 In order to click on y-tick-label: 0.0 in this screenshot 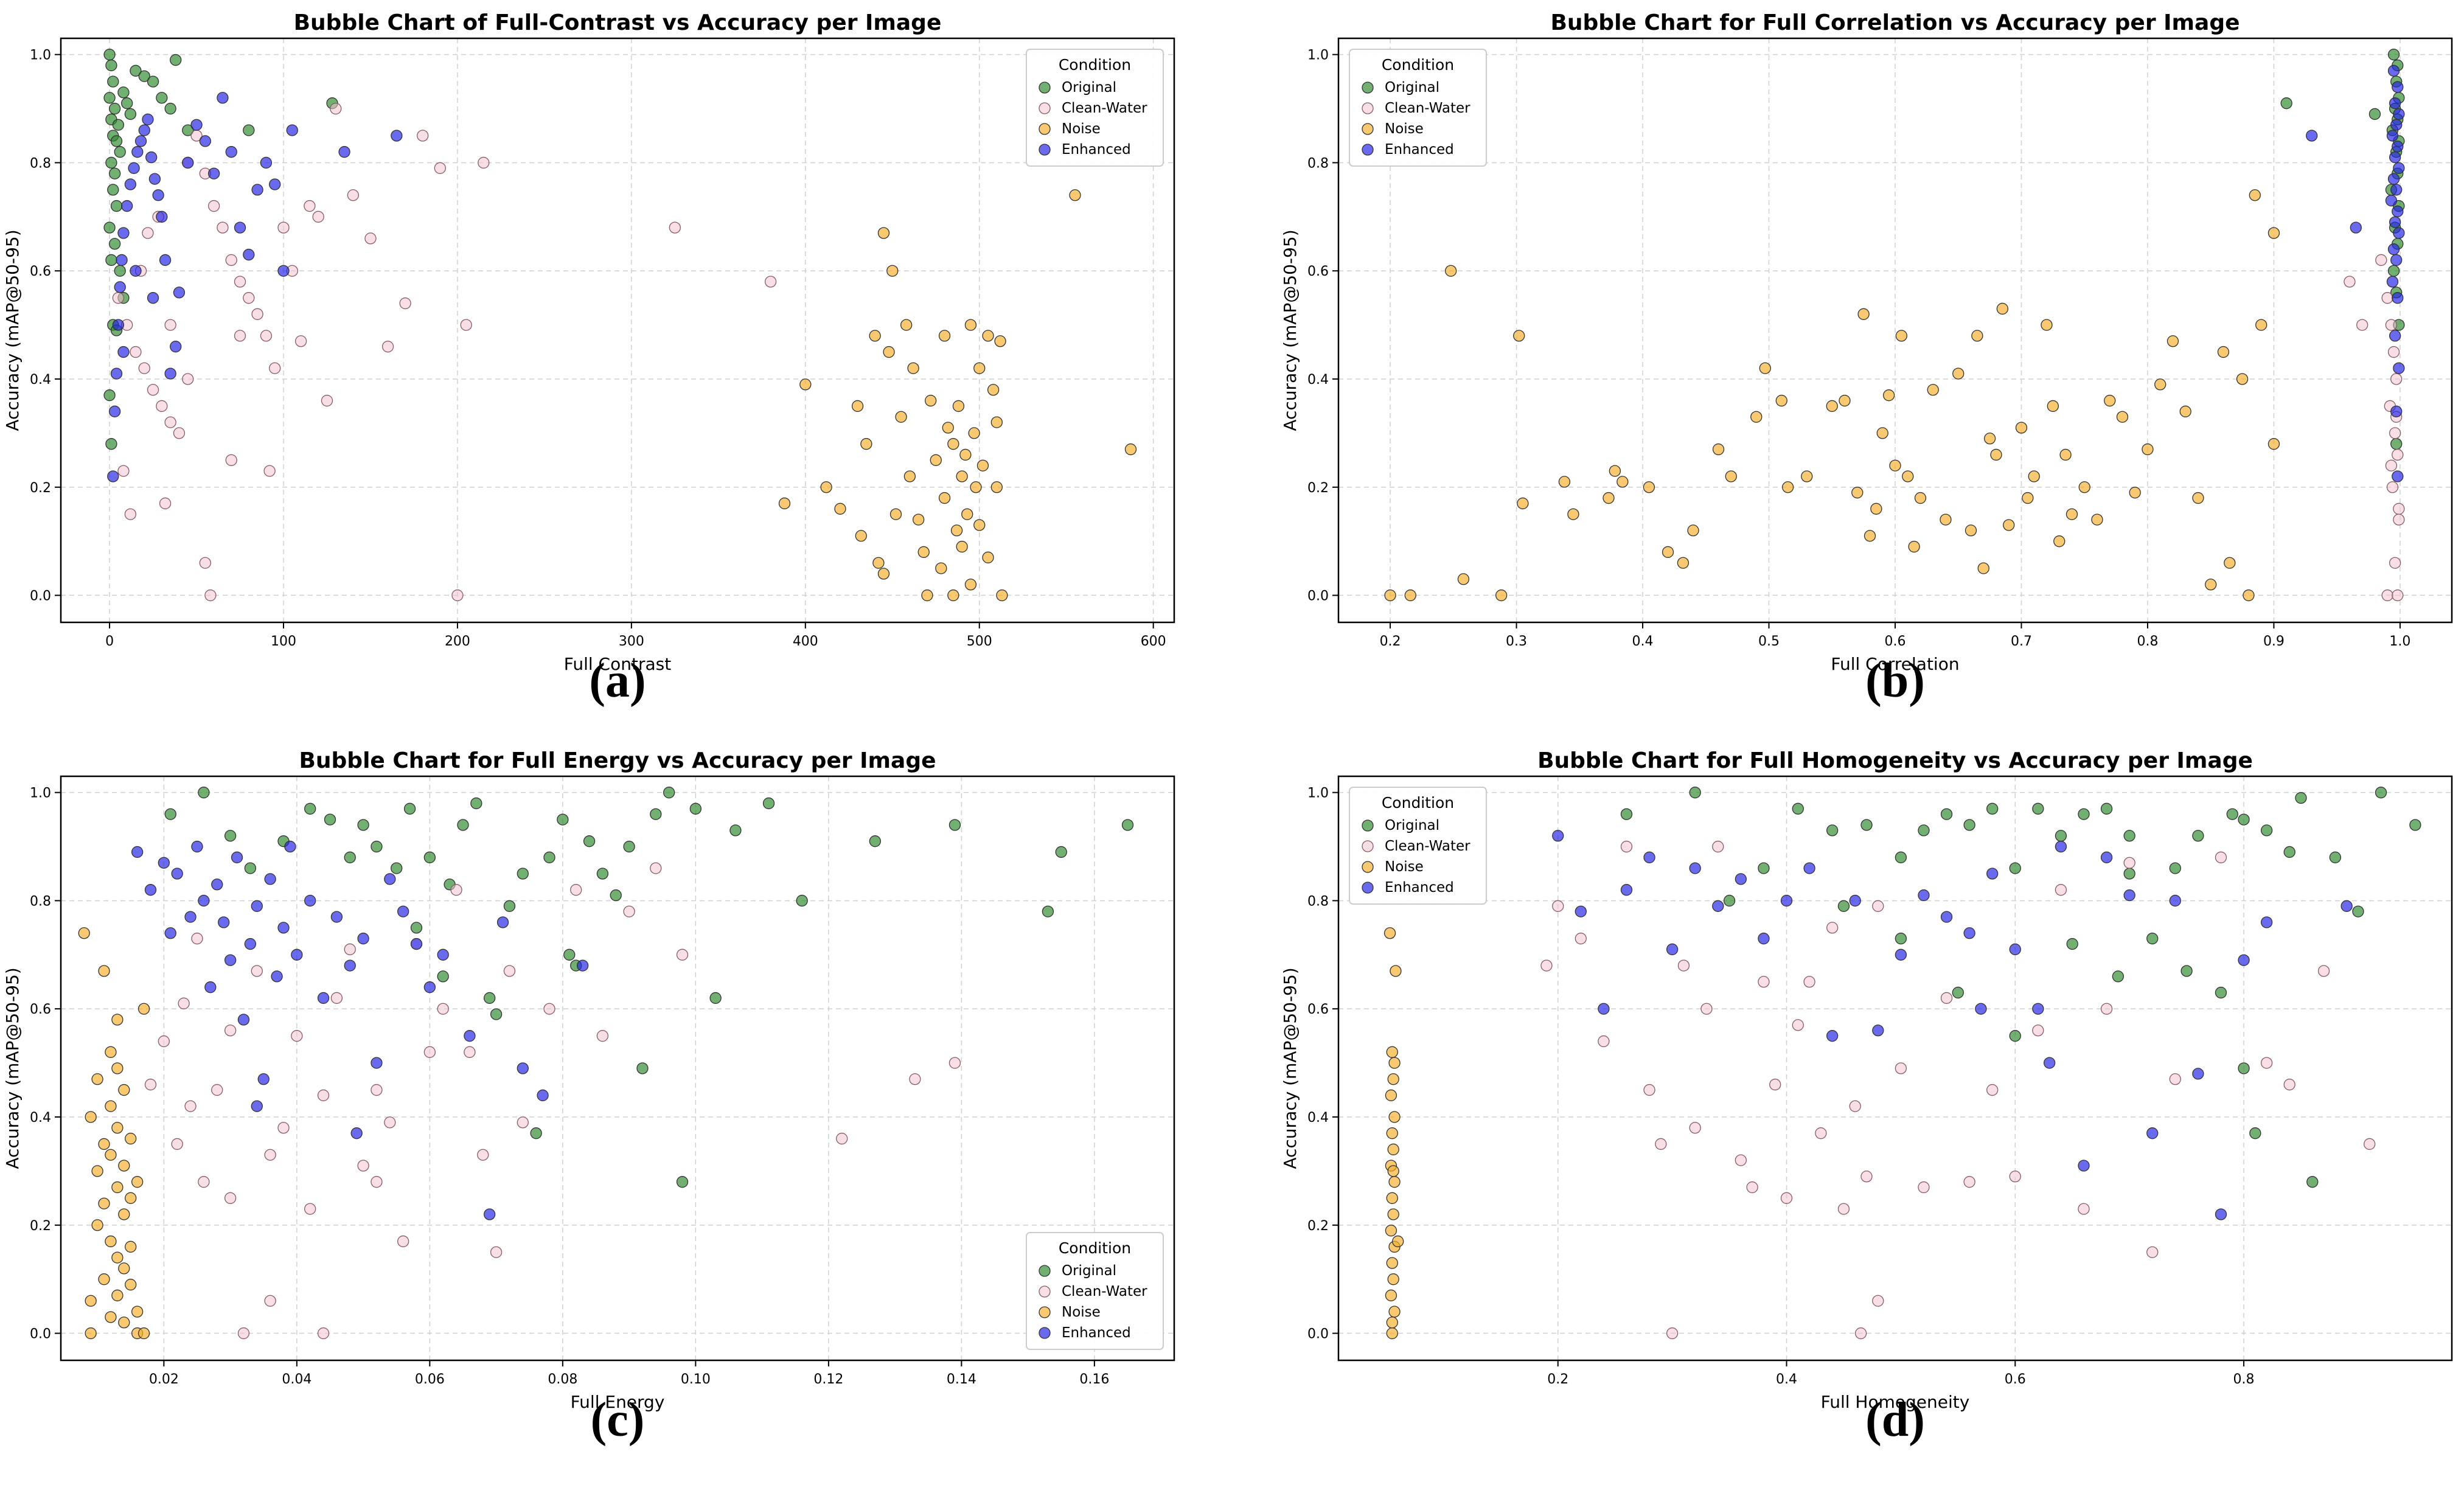, I will do `click(40, 596)`.